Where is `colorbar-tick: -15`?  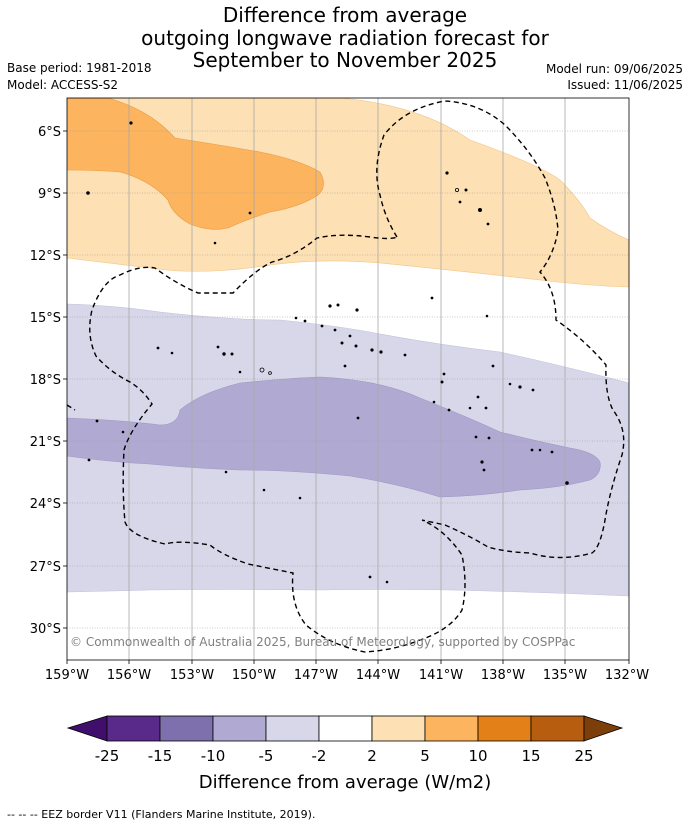
colorbar-tick: -15 is located at coordinates (160, 756).